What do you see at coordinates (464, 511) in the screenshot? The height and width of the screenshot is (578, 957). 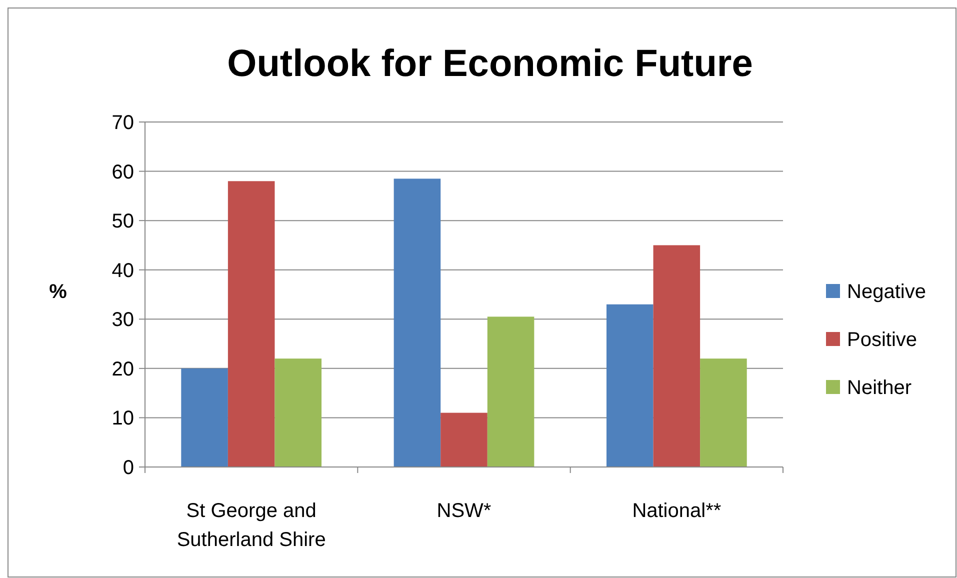 I see `x-tick-label: NSW*` at bounding box center [464, 511].